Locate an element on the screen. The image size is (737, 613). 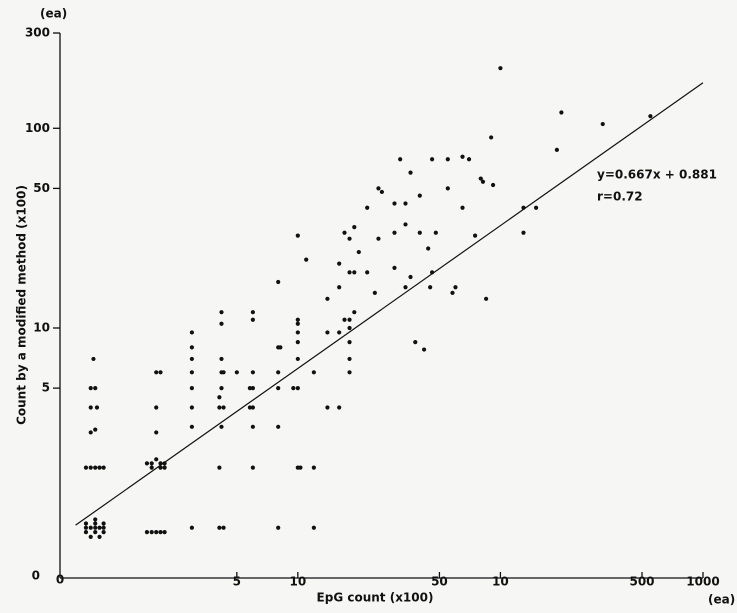
x-axis-label: EpG count (x100) is located at coordinates (375, 598).